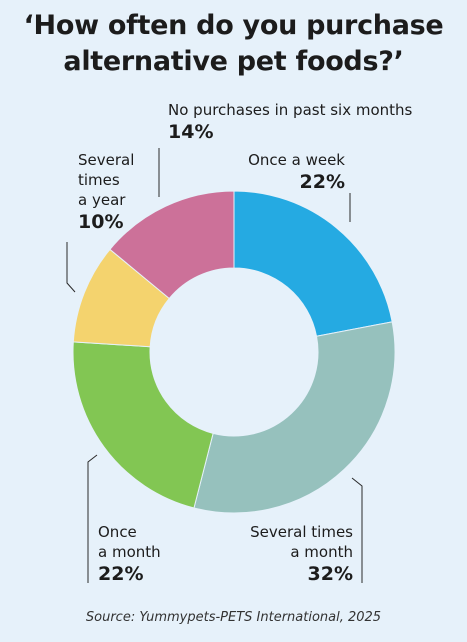  What do you see at coordinates (102, 200) in the screenshot?
I see `slice-label-text: a year` at bounding box center [102, 200].